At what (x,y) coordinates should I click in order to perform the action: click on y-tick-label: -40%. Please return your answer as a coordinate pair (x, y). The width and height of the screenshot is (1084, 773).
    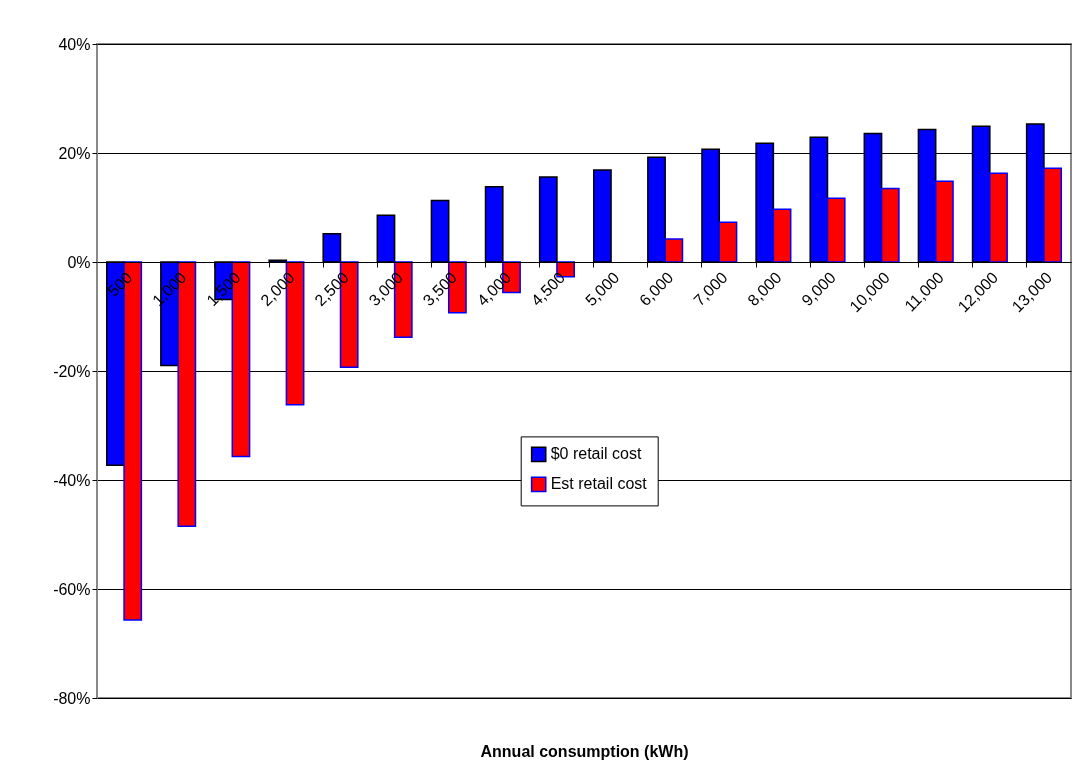
    Looking at the image, I should click on (72, 480).